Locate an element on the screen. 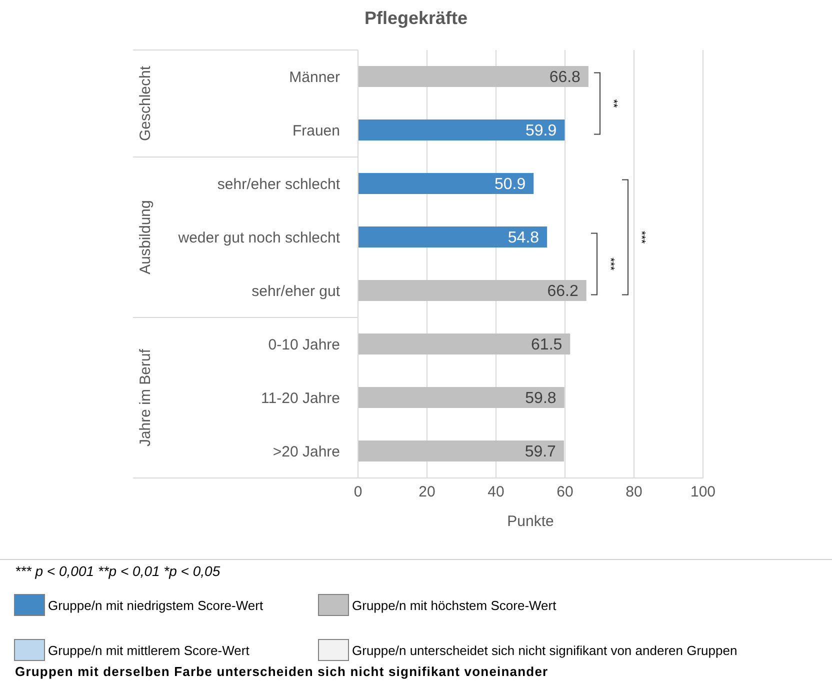 The width and height of the screenshot is (832, 684). data-label: 50.9 is located at coordinates (510, 185).